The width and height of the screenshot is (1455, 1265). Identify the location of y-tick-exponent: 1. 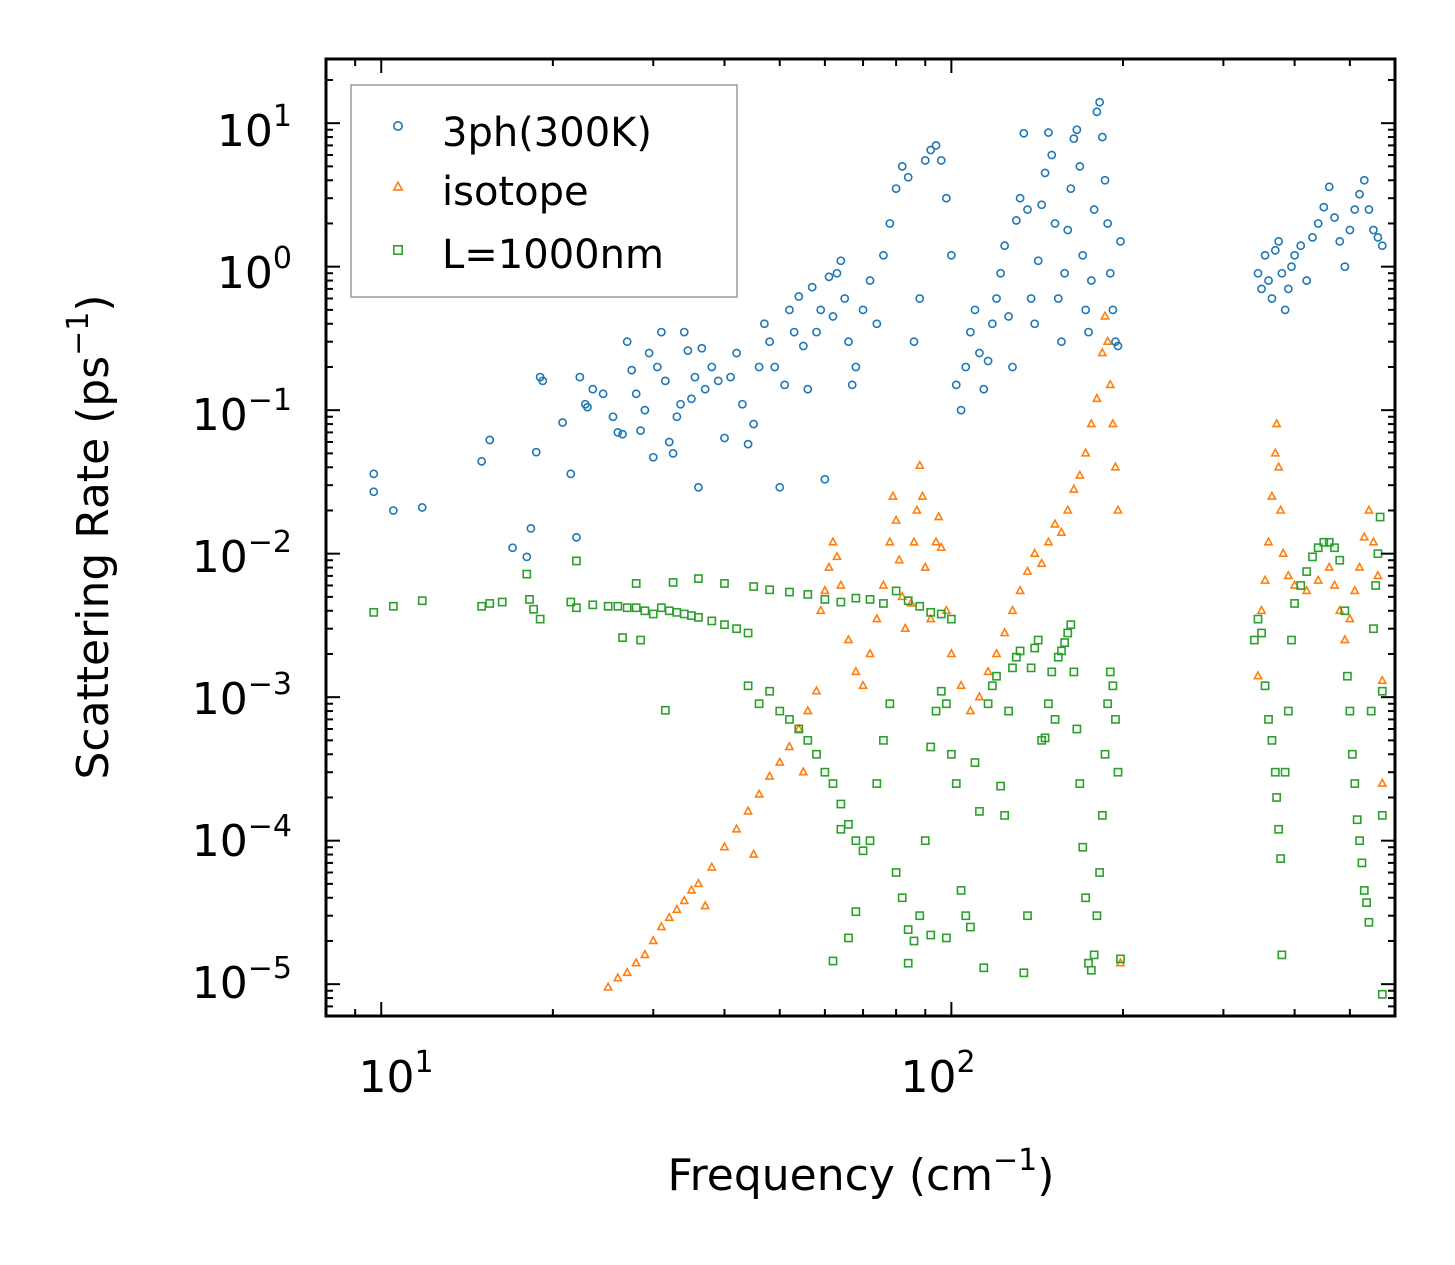
(282, 116).